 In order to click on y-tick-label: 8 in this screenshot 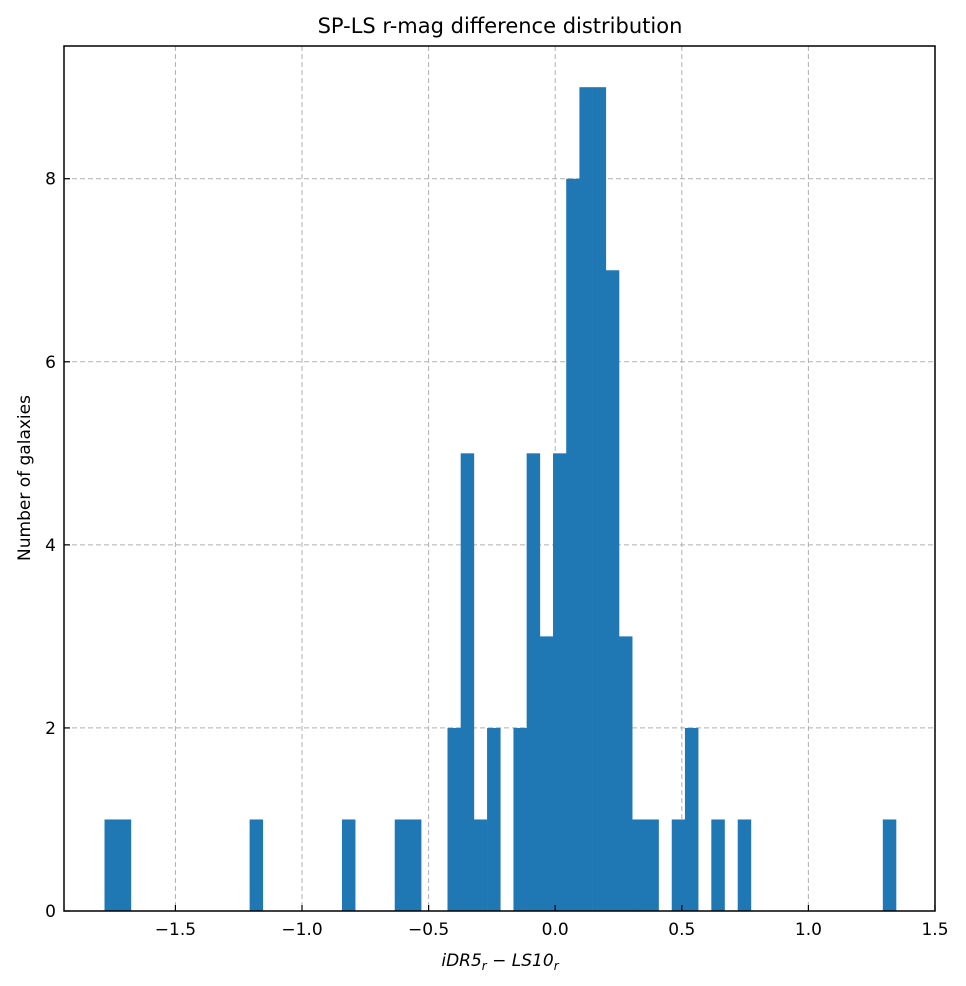, I will do `click(50, 180)`.